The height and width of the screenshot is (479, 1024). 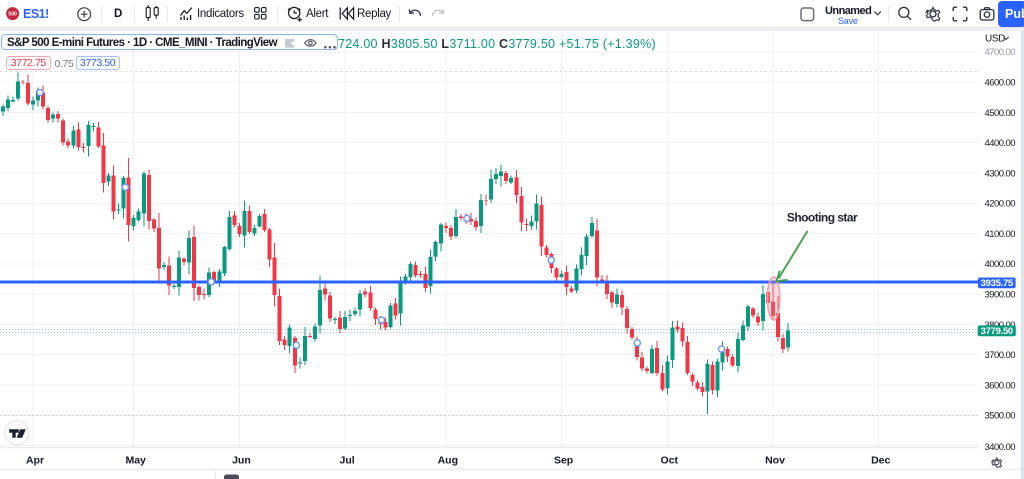 What do you see at coordinates (1000, 355) in the screenshot?
I see `svg-text: 3700.00` at bounding box center [1000, 355].